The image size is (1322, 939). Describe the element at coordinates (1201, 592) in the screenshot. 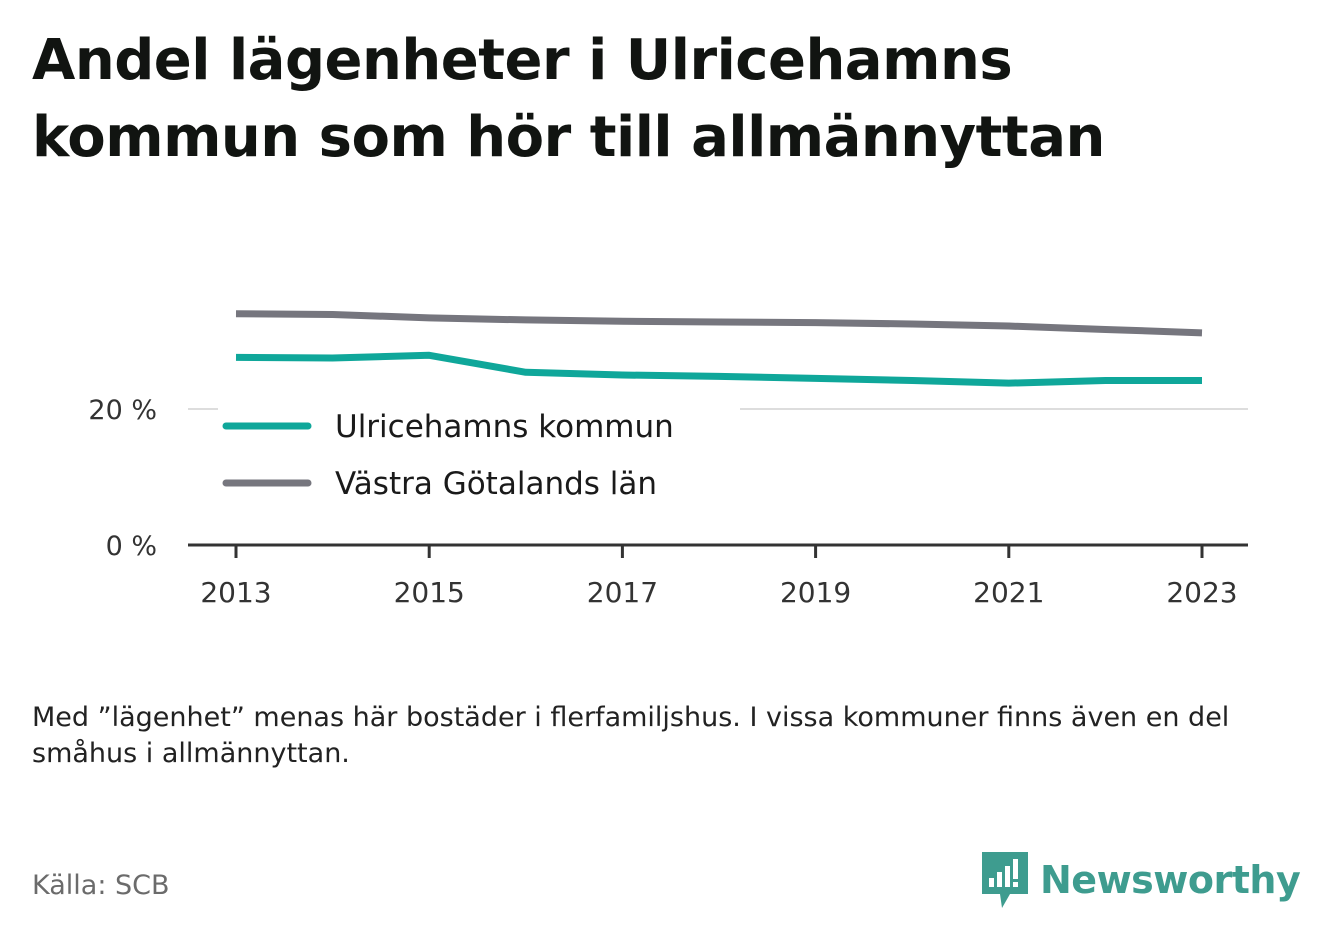

I see `x-tick-label: 2023` at that location.